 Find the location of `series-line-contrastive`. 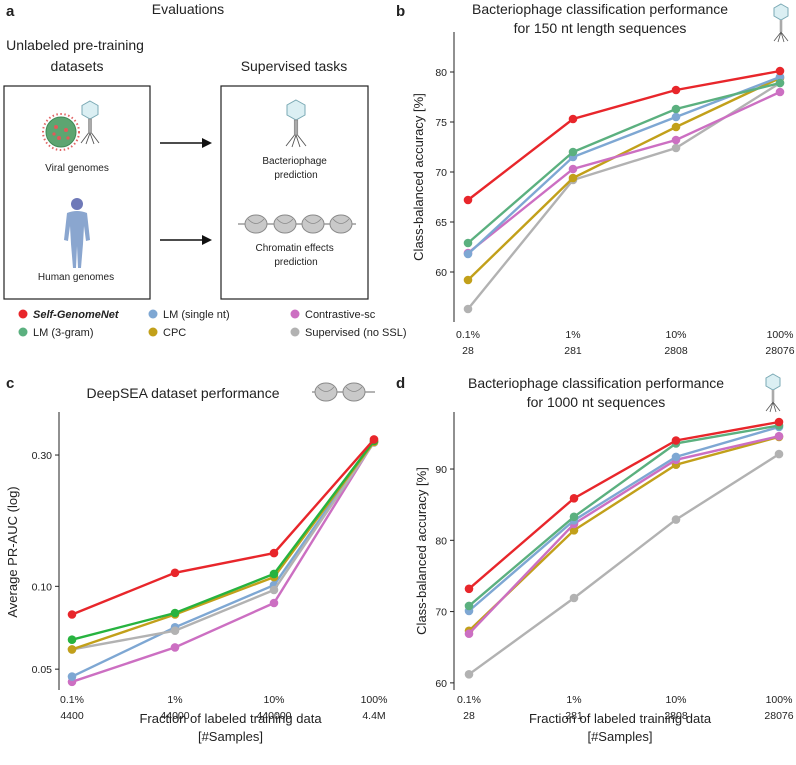

series-line-contrastive is located at coordinates (624, 535).